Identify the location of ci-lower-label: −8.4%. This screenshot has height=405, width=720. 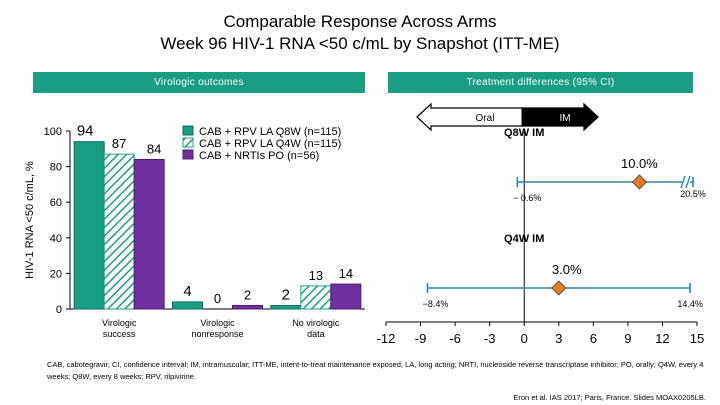
(436, 304).